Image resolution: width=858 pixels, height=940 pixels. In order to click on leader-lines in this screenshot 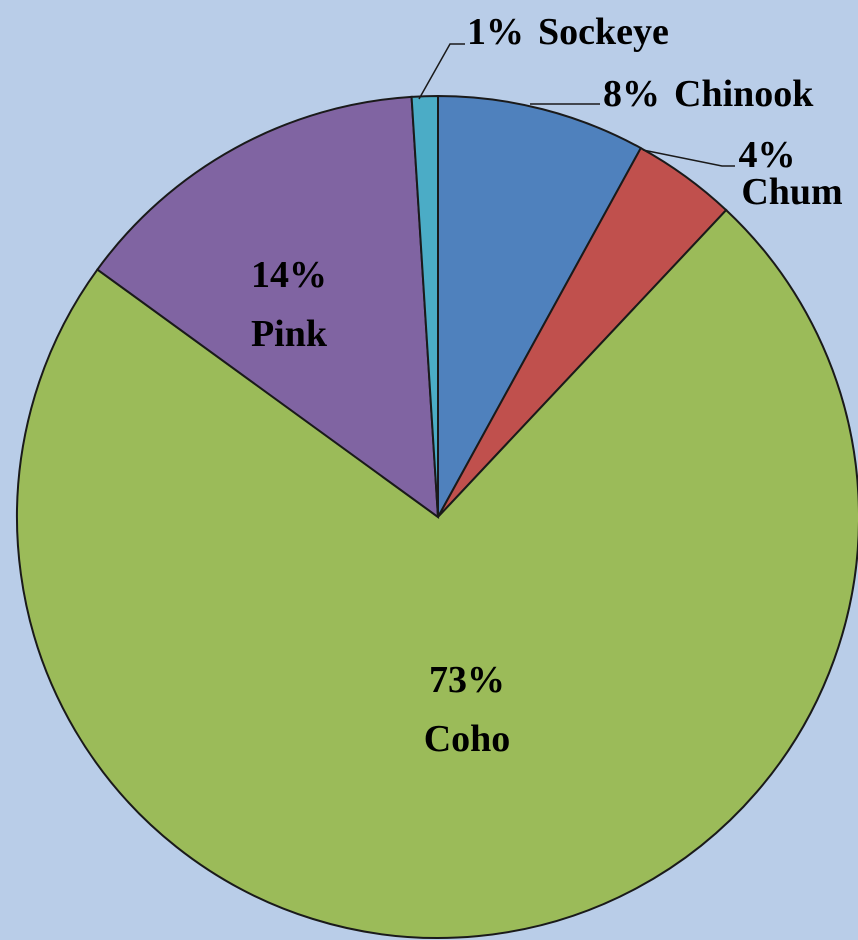, I will do `click(576, 105)`.